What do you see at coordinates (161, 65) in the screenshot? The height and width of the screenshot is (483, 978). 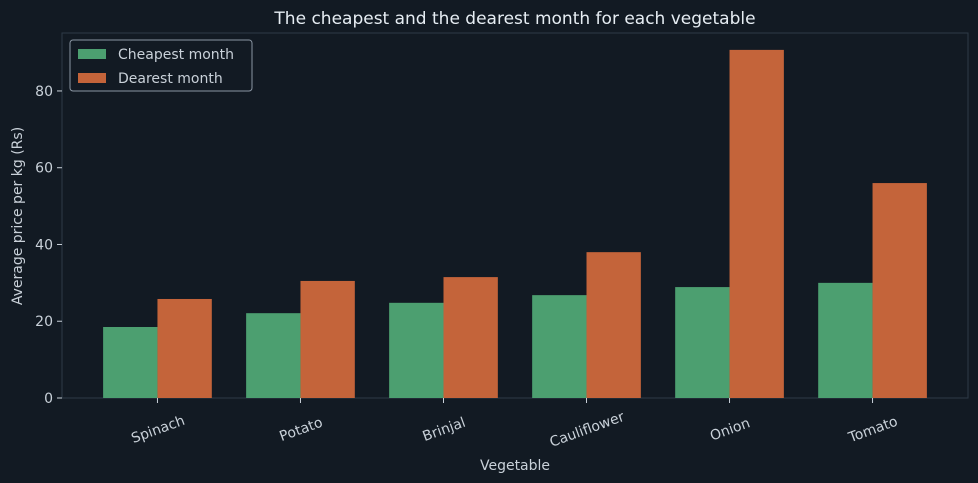 I see `legend-box` at bounding box center [161, 65].